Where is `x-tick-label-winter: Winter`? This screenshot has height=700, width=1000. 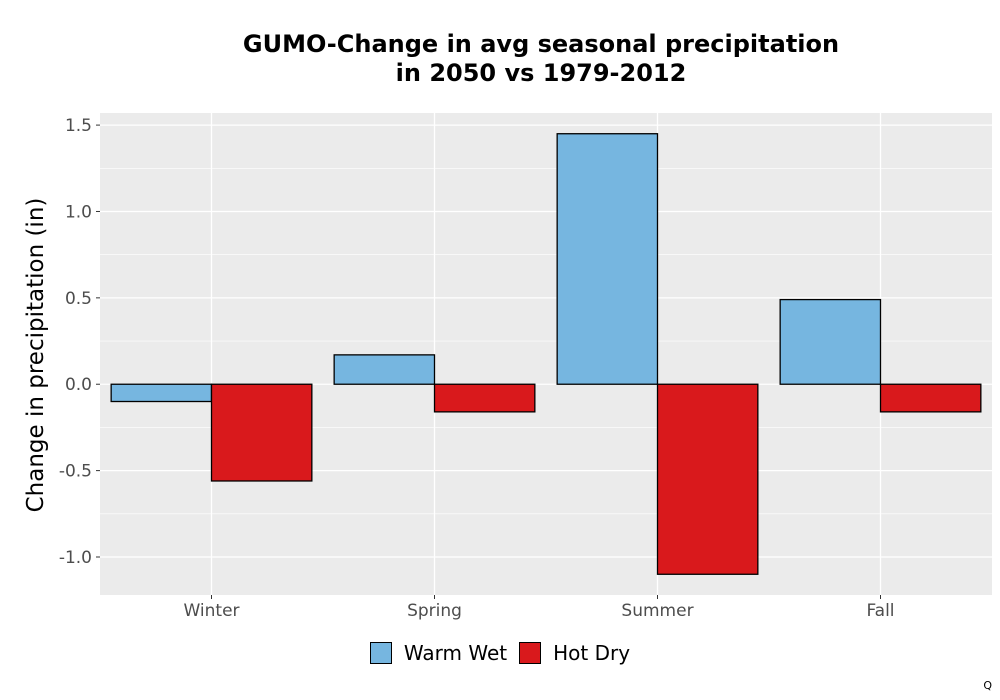
x-tick-label-winter: Winter is located at coordinates (211, 611).